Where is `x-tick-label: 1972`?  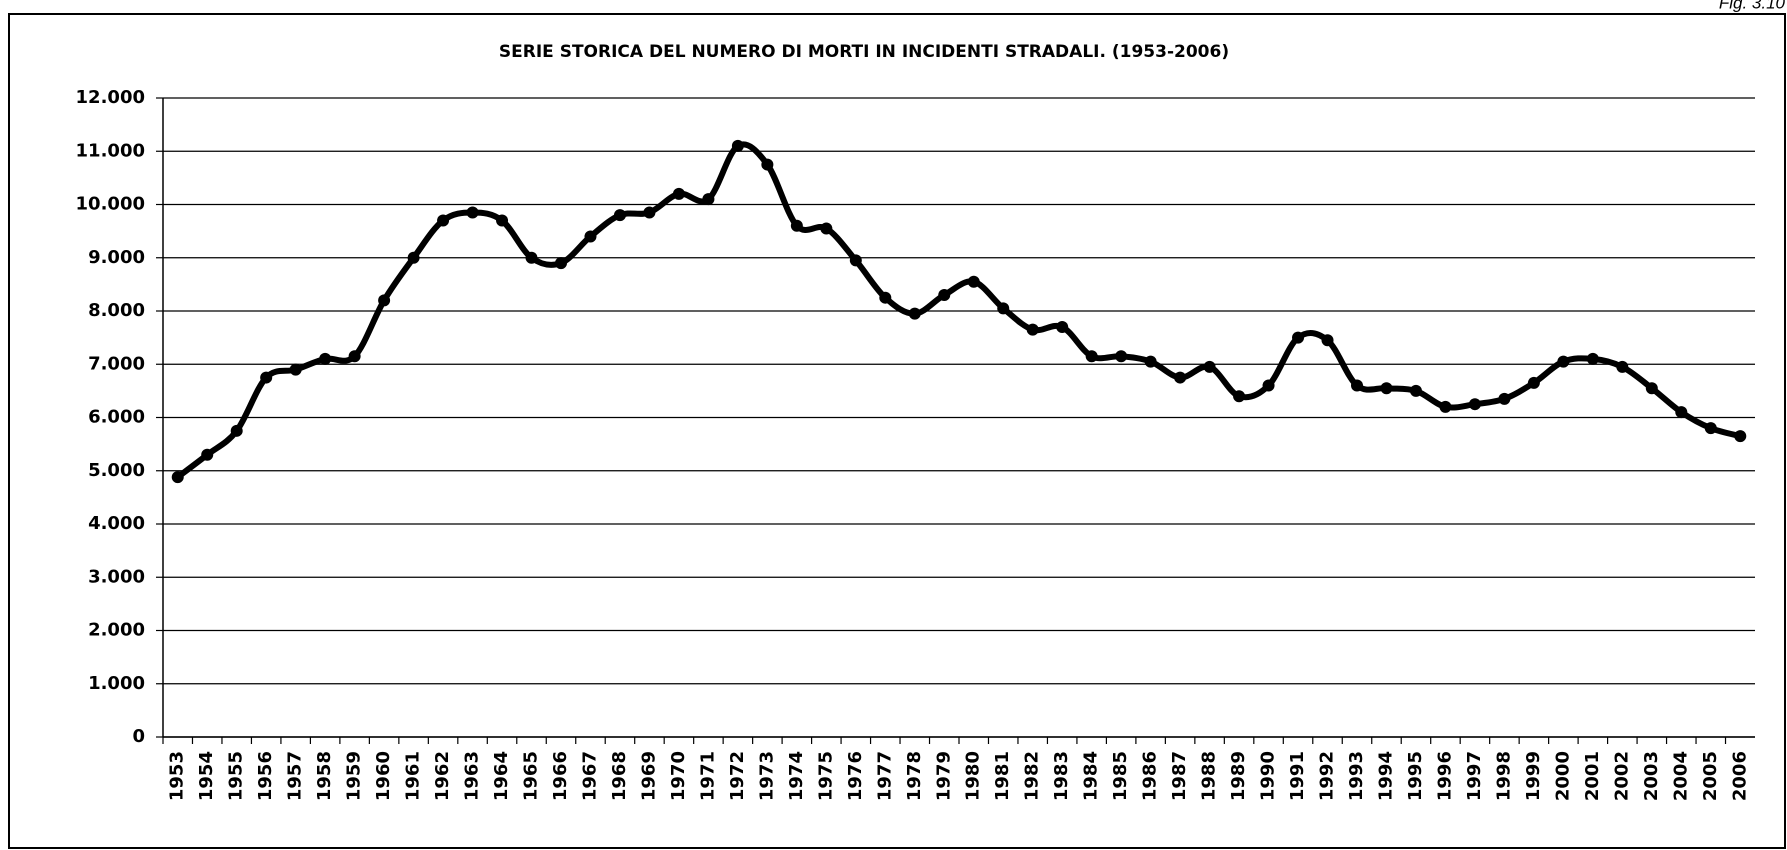 x-tick-label: 1972 is located at coordinates (737, 776).